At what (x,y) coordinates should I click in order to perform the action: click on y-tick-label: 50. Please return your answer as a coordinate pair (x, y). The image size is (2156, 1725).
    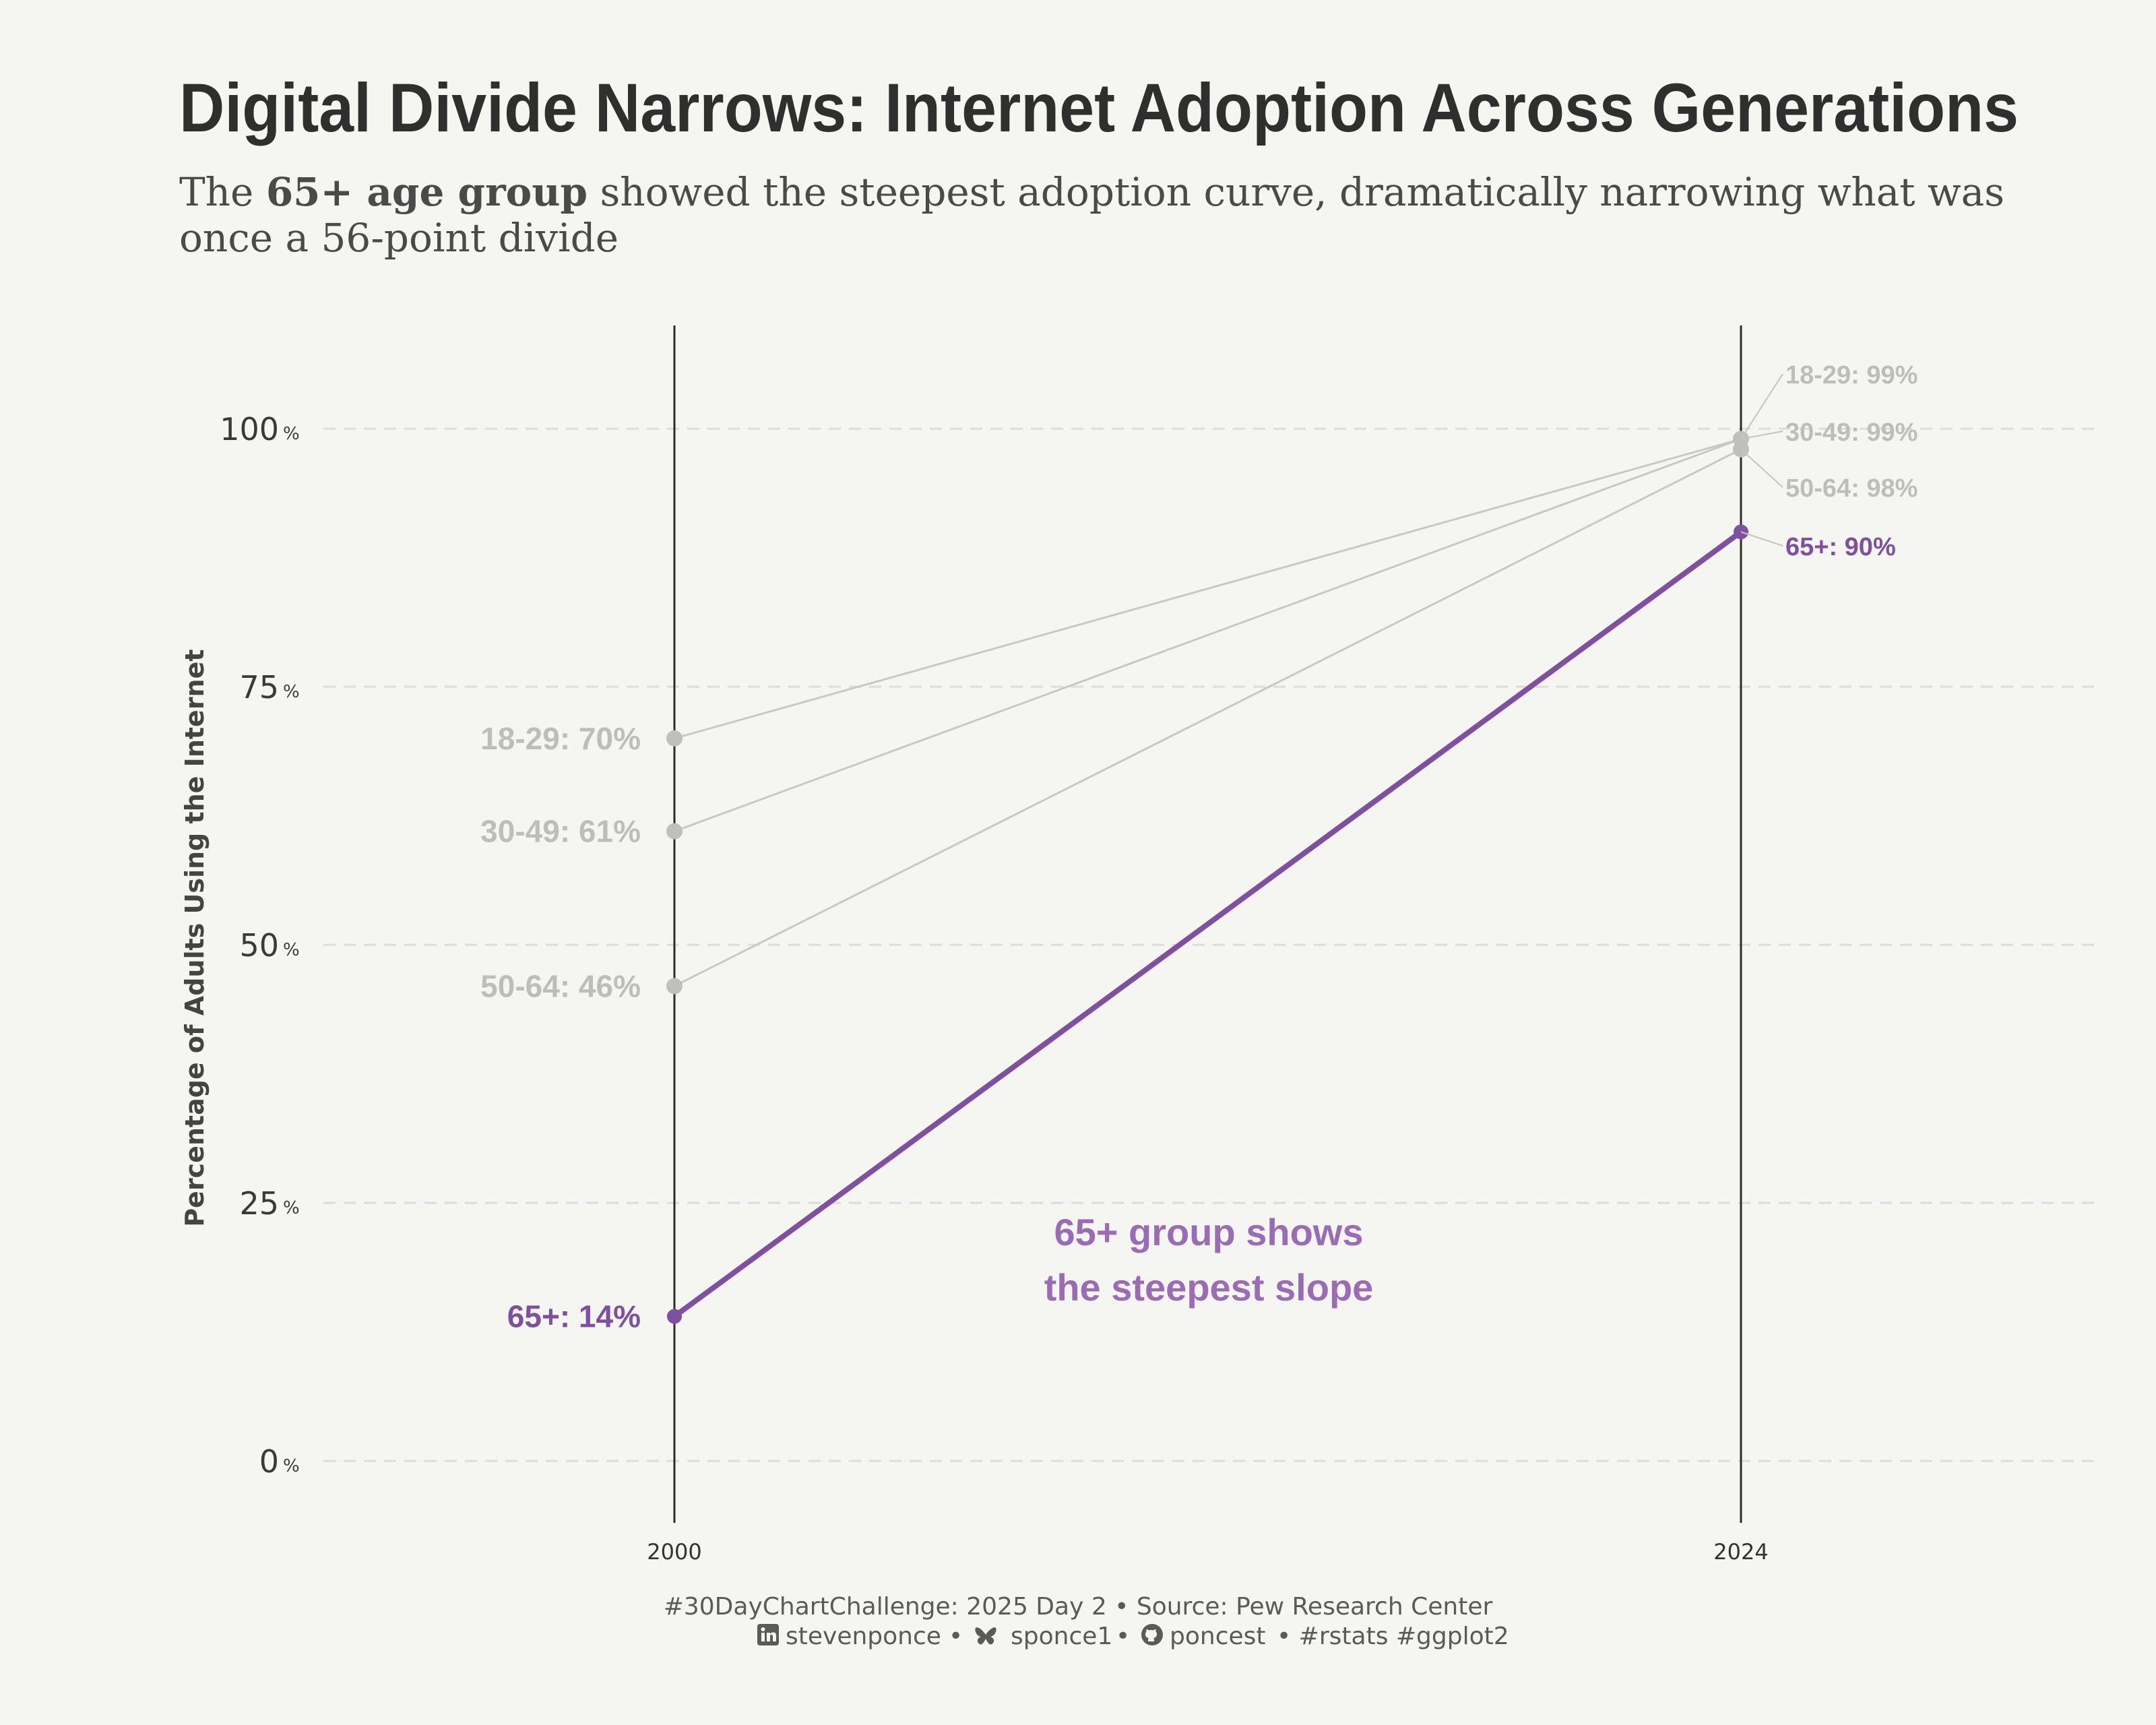
    Looking at the image, I should click on (259, 945).